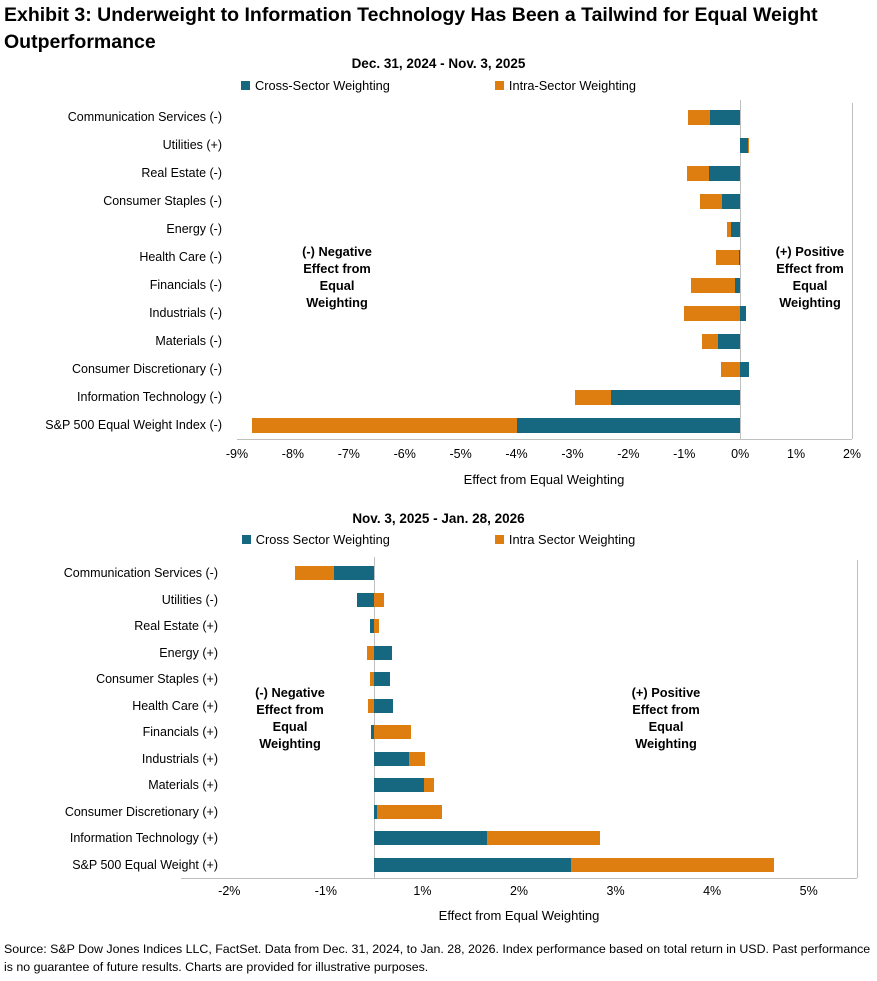 The width and height of the screenshot is (877, 981). What do you see at coordinates (133, 425) in the screenshot?
I see `category-label: S&P 500 Equal Weight Index (-)` at bounding box center [133, 425].